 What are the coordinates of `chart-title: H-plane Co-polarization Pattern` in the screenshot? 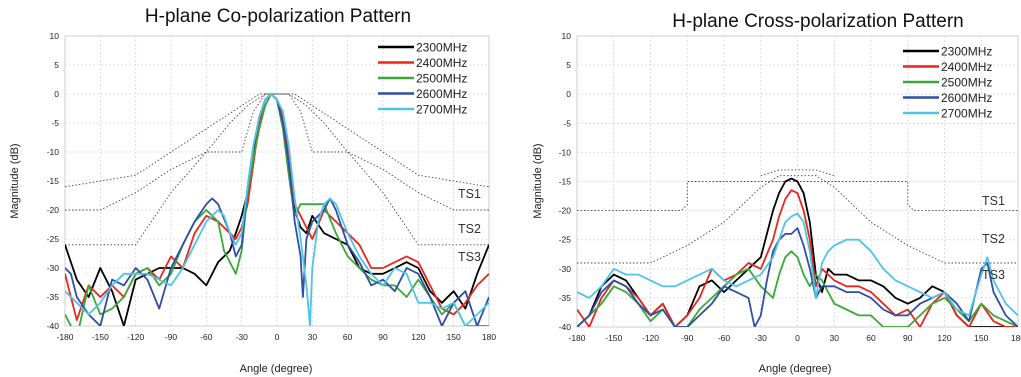 It's located at (278, 16).